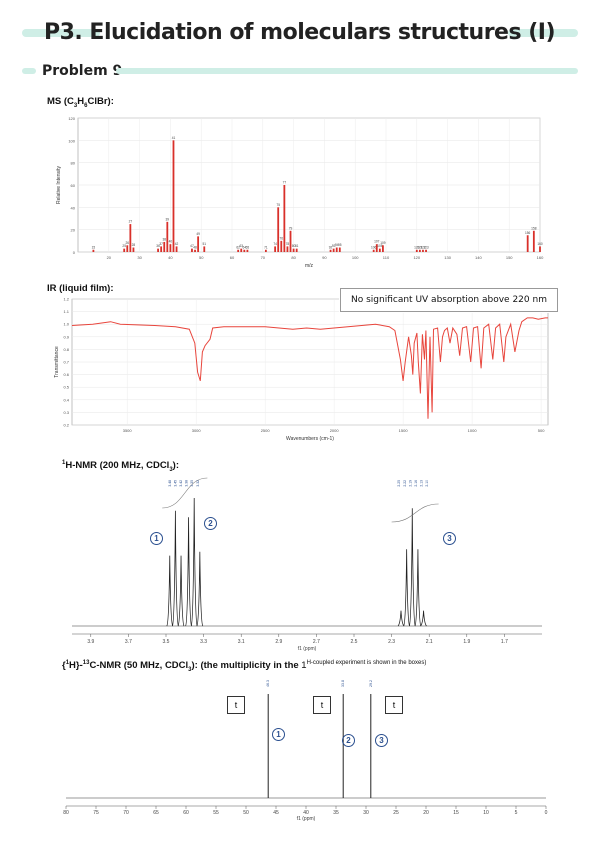 The width and height of the screenshot is (599, 848). I want to click on ms-ytick-label: 20, so click(73, 230).